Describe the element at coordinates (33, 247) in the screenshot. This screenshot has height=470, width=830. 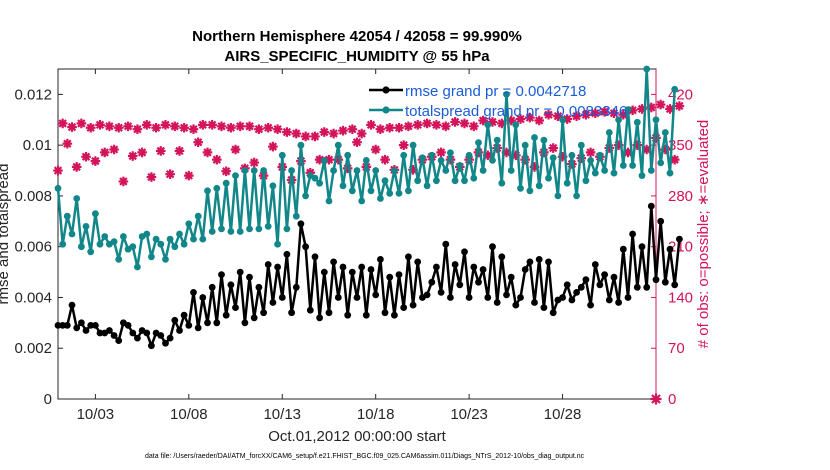
I see `left-tick-label: 0.006` at that location.